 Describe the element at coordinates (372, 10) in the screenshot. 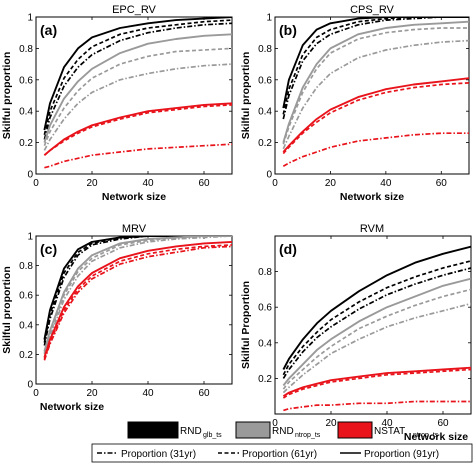

I see `panel-title: CPS_RV` at that location.